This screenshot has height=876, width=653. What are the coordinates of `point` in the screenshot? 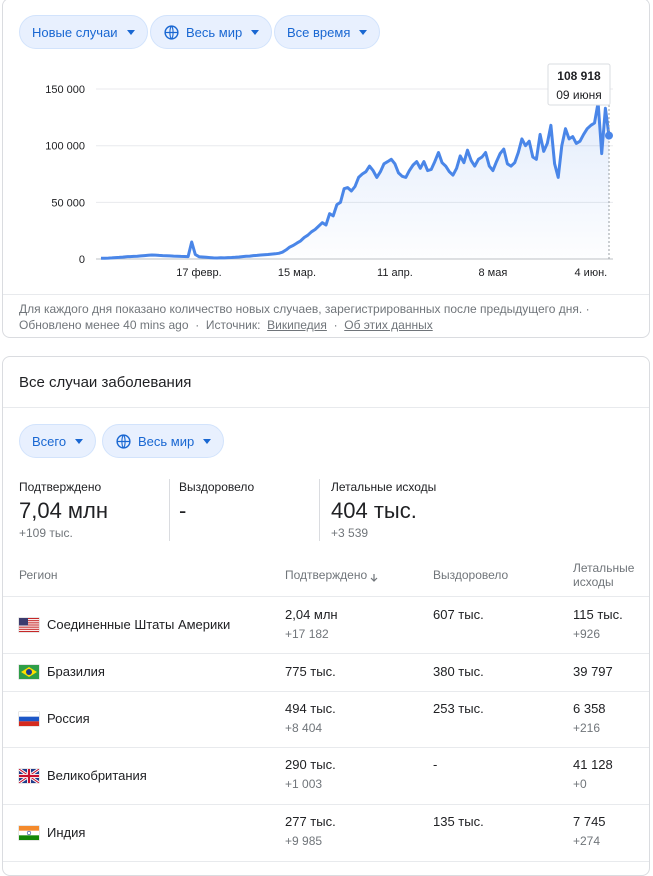 It's located at (609, 135).